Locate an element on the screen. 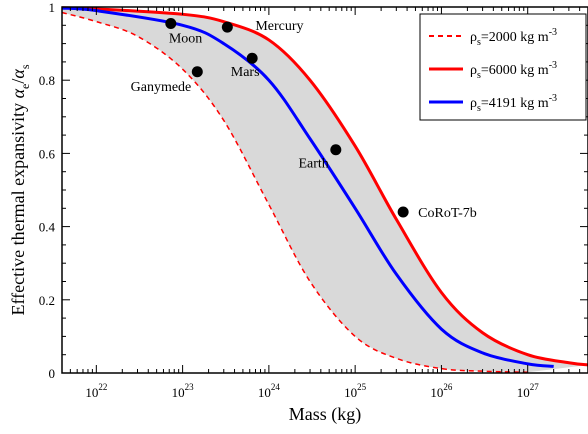 The height and width of the screenshot is (434, 588). point-ganymede is located at coordinates (197, 72).